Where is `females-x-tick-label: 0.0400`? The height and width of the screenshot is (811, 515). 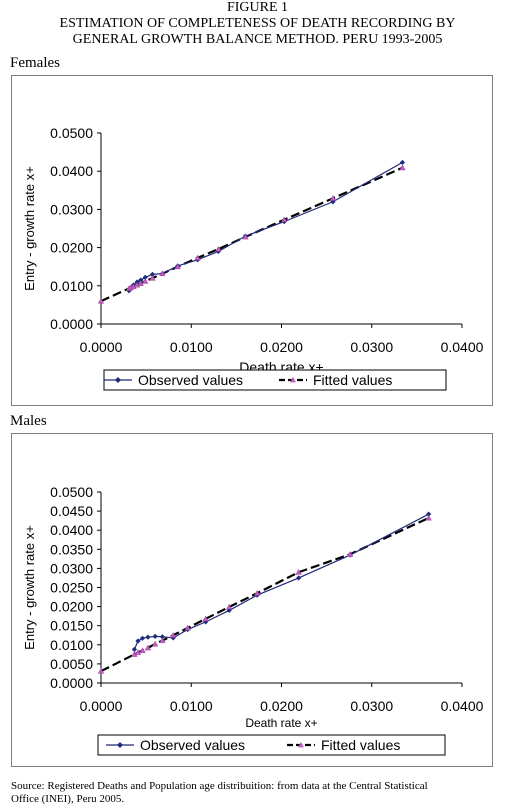 females-x-tick-label: 0.0400 is located at coordinates (462, 347).